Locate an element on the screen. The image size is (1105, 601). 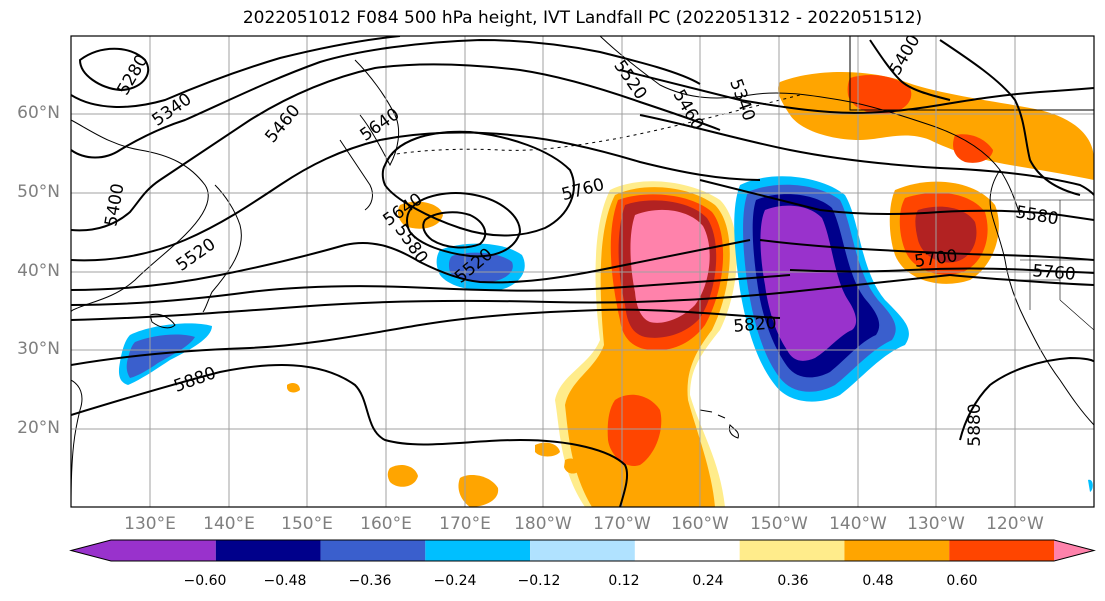
lon-label: 140°E is located at coordinates (229, 524).